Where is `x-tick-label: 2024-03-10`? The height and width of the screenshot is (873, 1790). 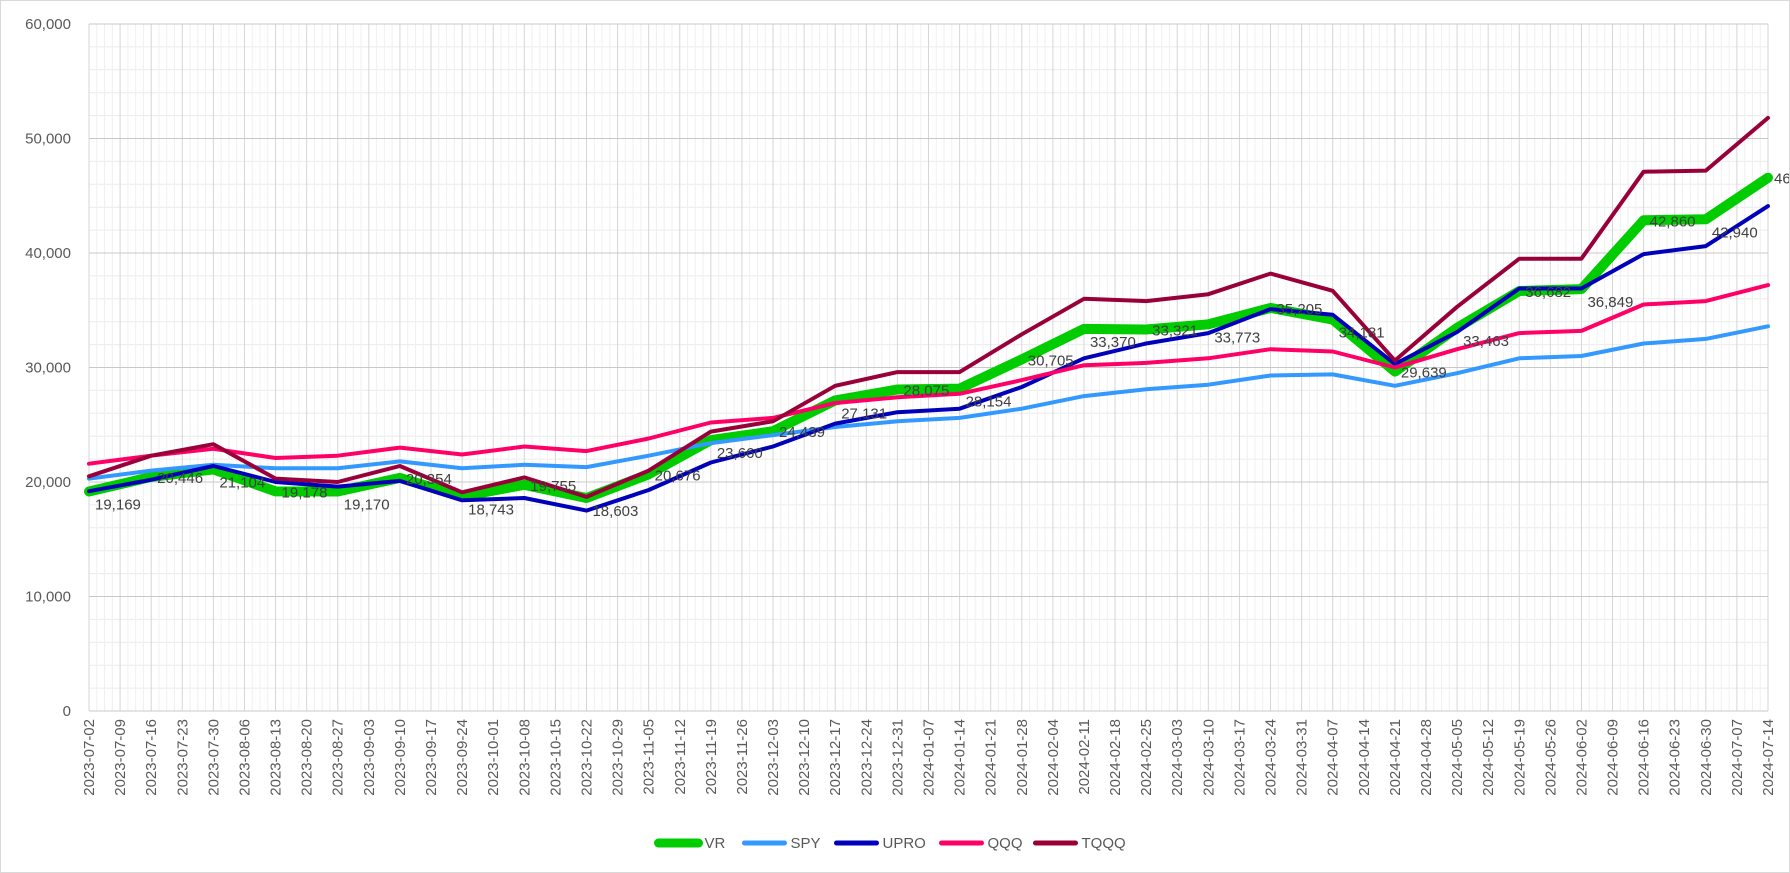
x-tick-label: 2024-03-10 is located at coordinates (1208, 757).